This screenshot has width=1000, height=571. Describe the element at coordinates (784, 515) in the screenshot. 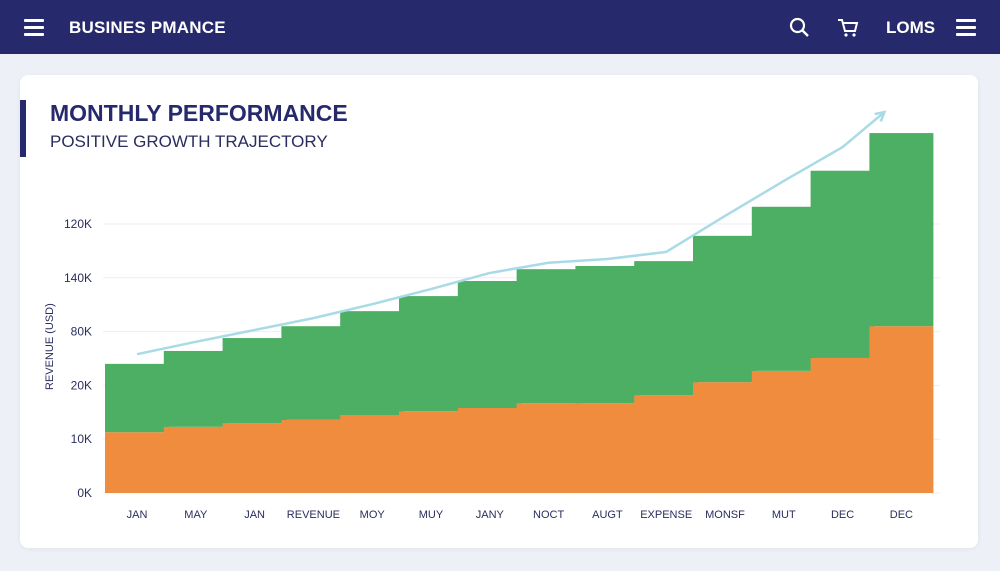

I see `x-tick-label: MUT` at that location.